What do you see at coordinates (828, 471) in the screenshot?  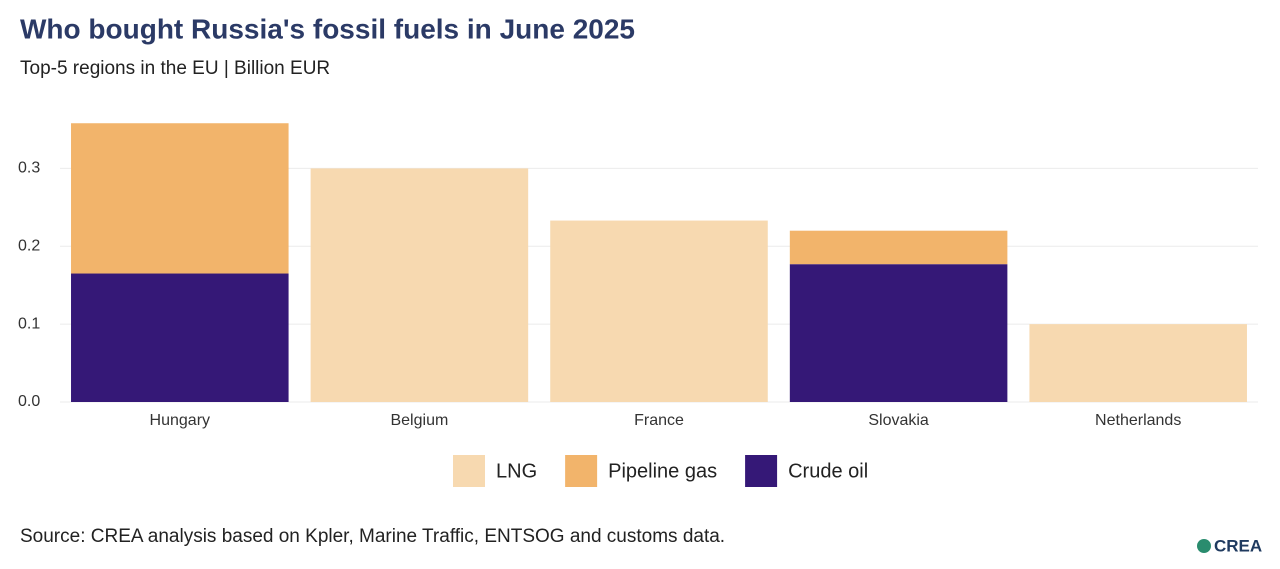 I see `legend-label: Crude oil` at bounding box center [828, 471].